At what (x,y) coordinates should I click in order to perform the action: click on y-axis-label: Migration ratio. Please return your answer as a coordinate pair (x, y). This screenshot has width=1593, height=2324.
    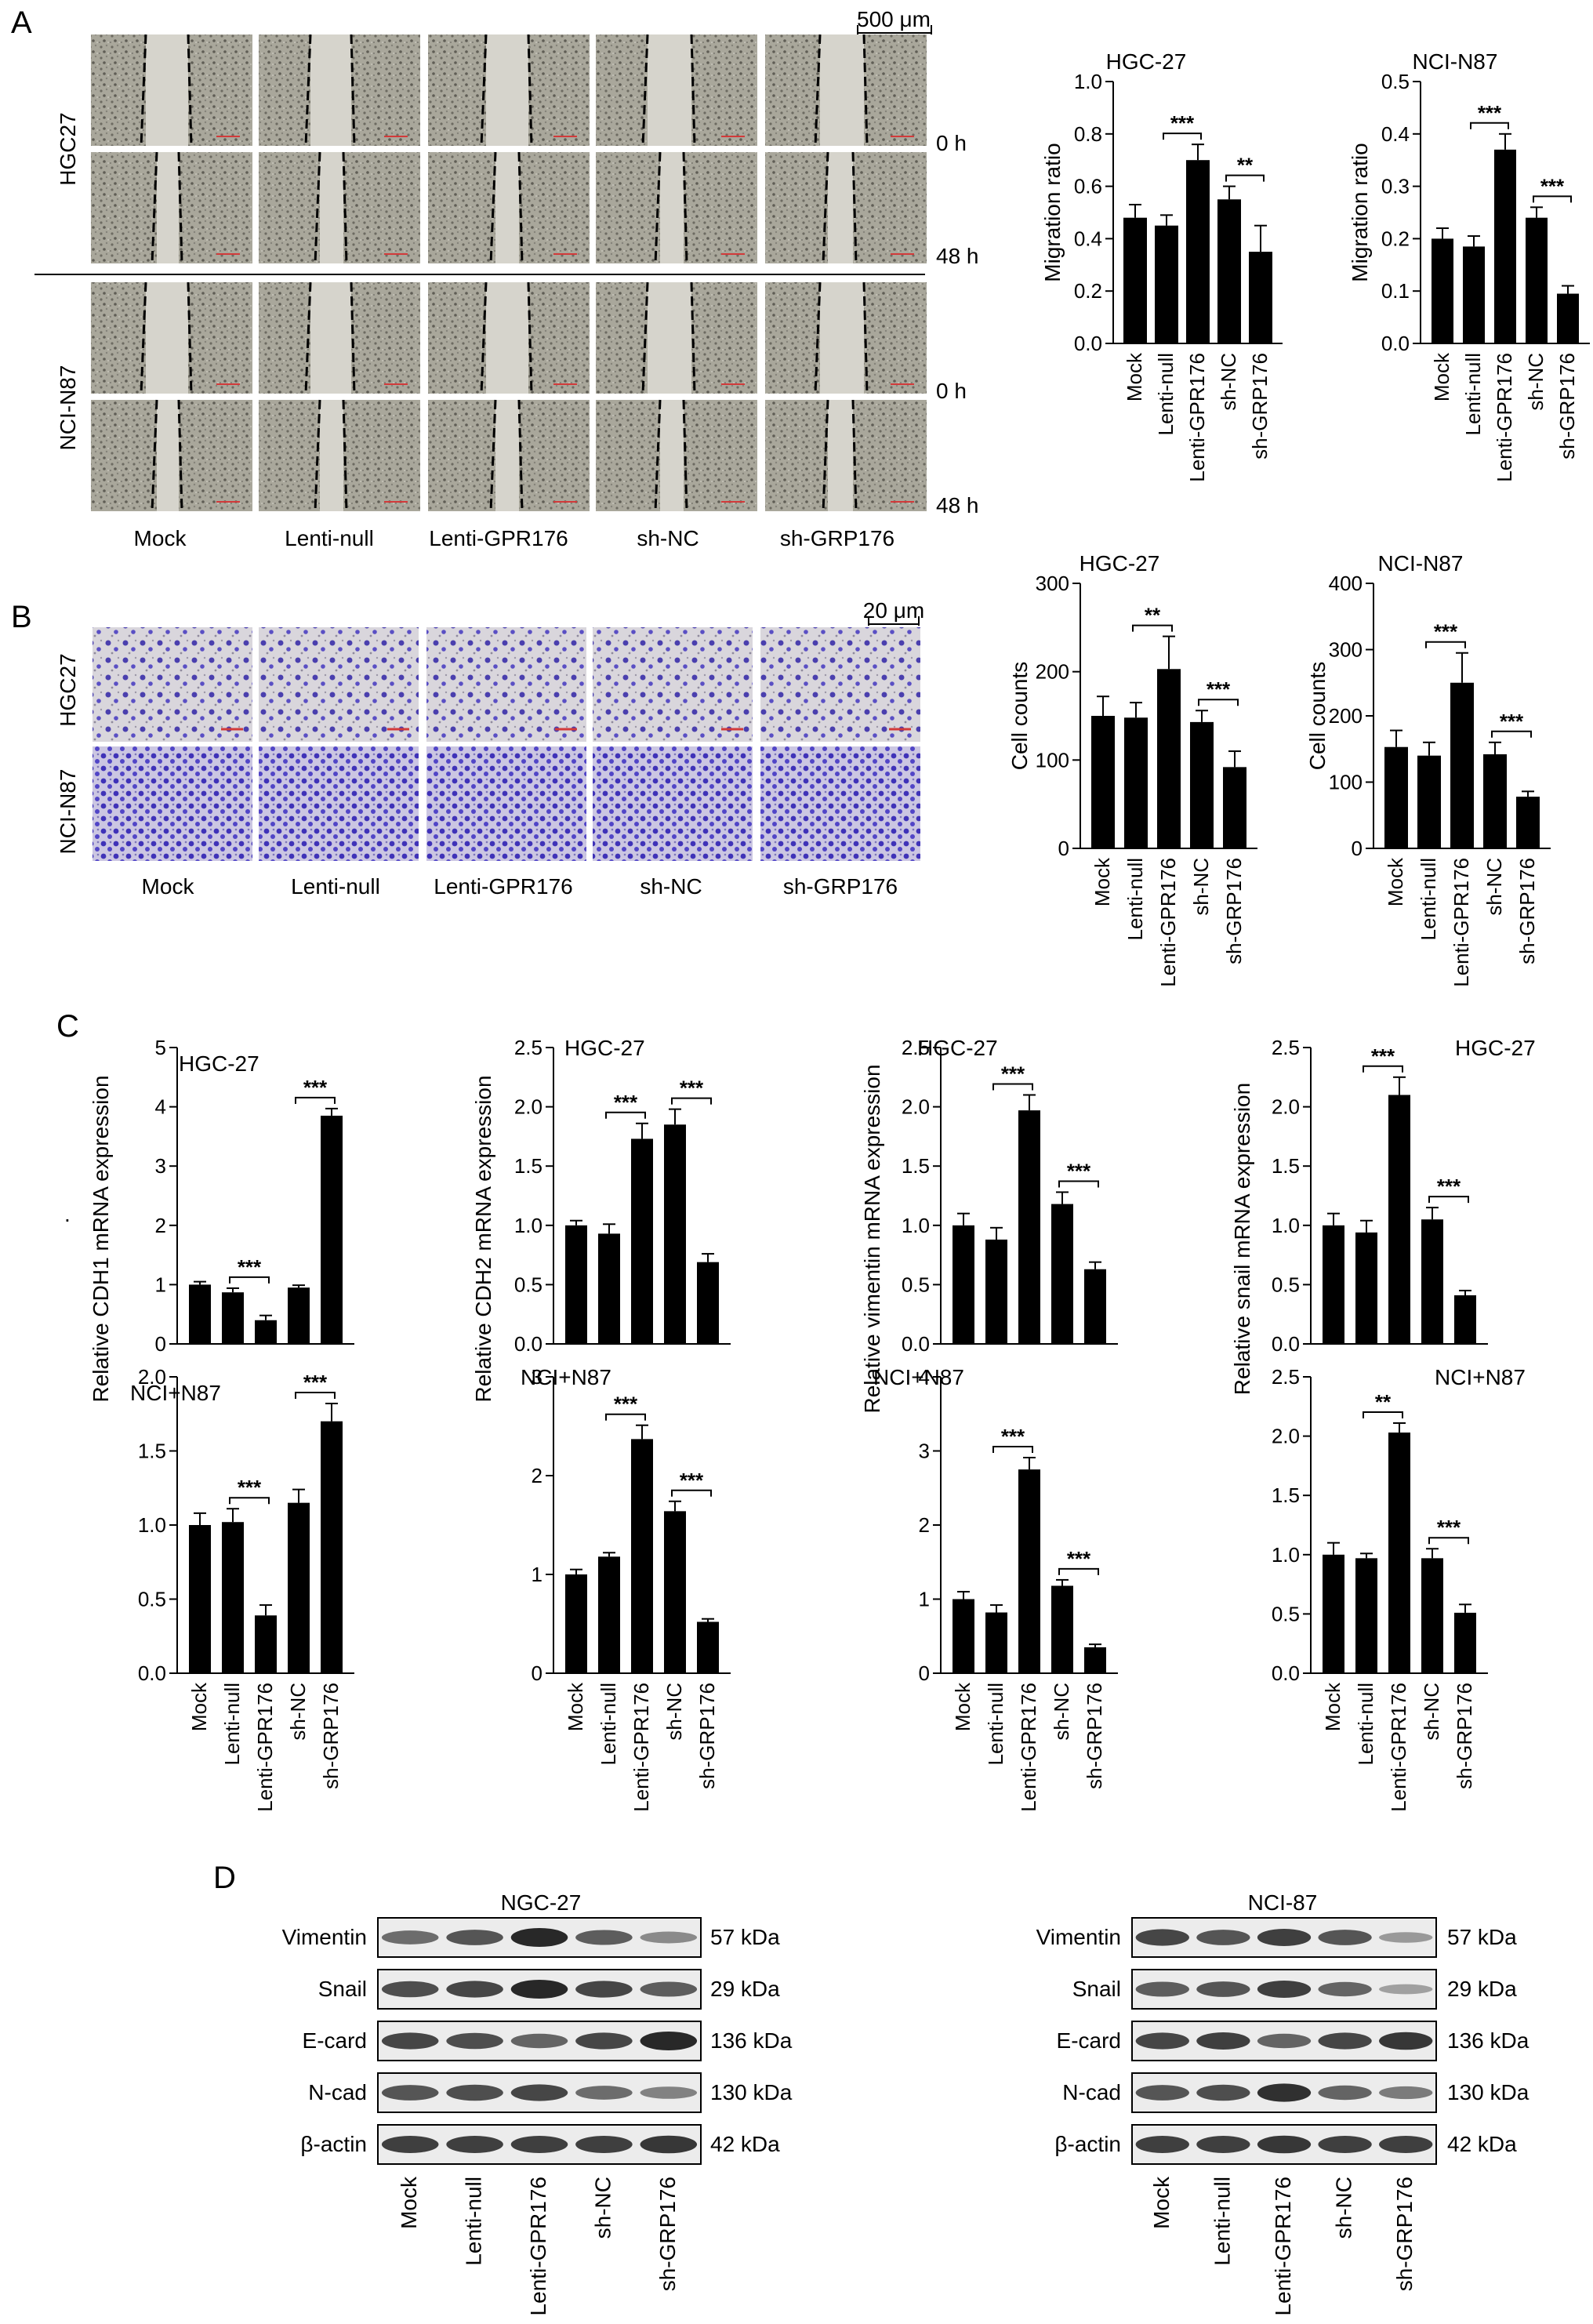
    Looking at the image, I should click on (1360, 212).